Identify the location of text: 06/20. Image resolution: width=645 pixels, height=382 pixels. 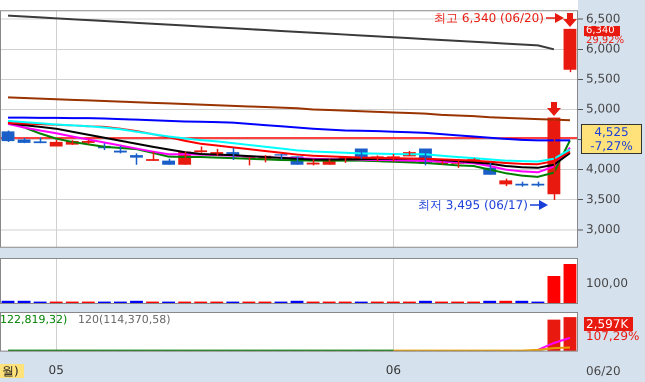
(603, 371).